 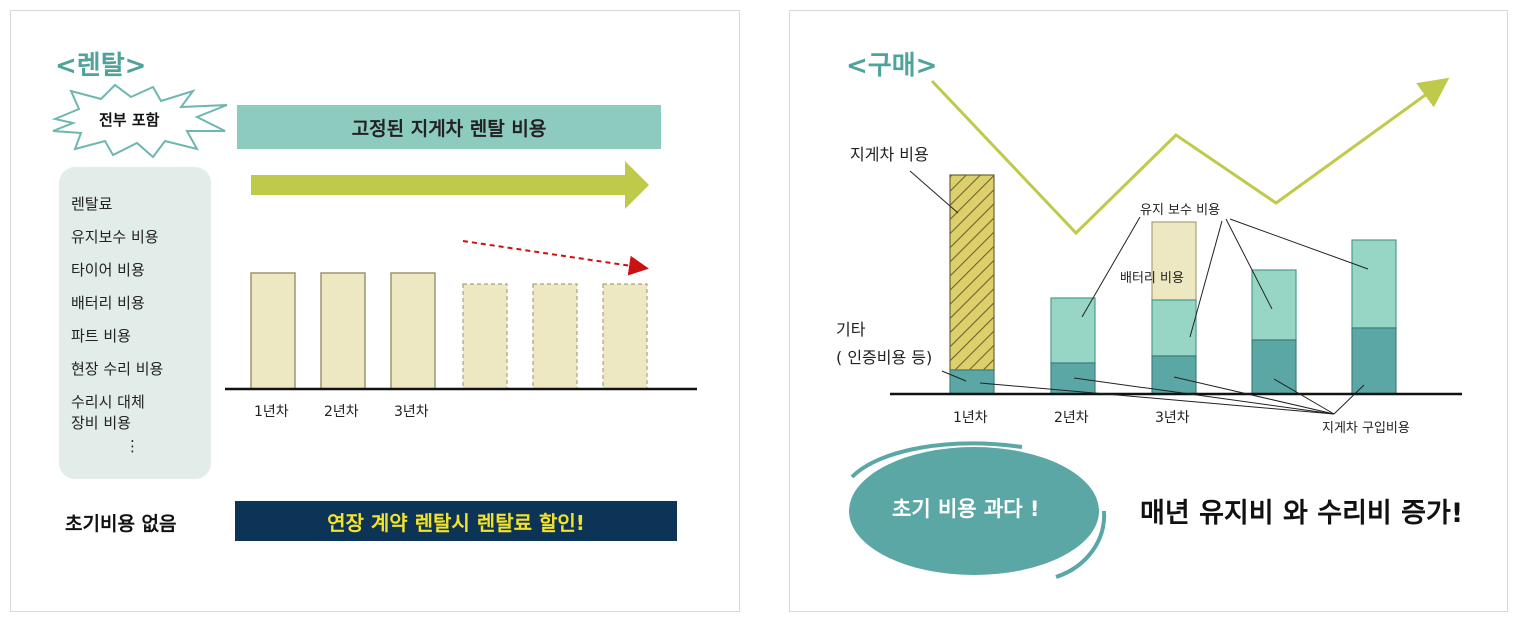 I want to click on starburst-badge, so click(x=139, y=121).